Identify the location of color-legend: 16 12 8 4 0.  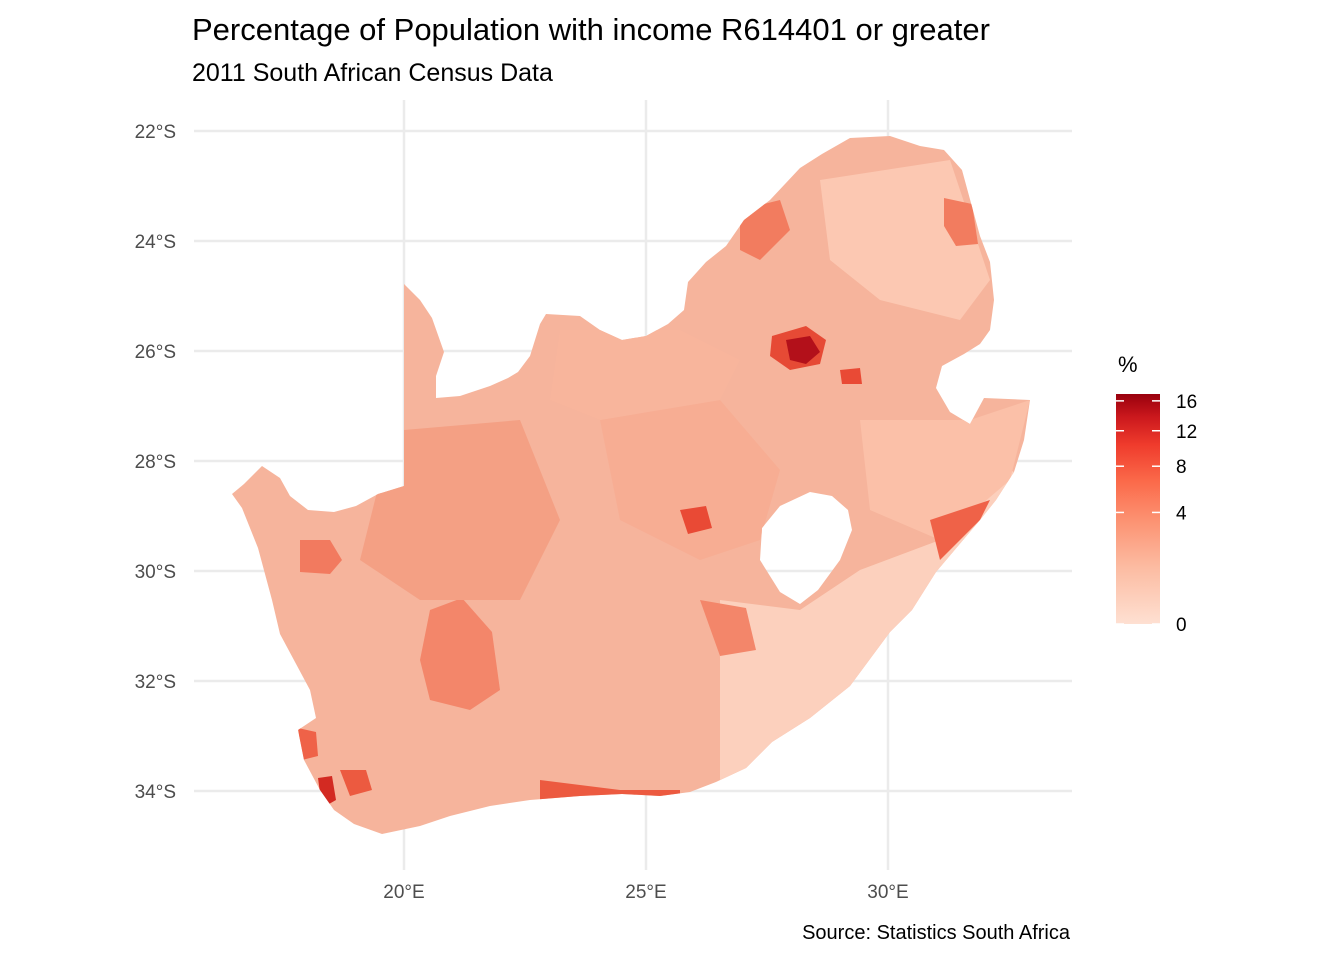
(1156, 514).